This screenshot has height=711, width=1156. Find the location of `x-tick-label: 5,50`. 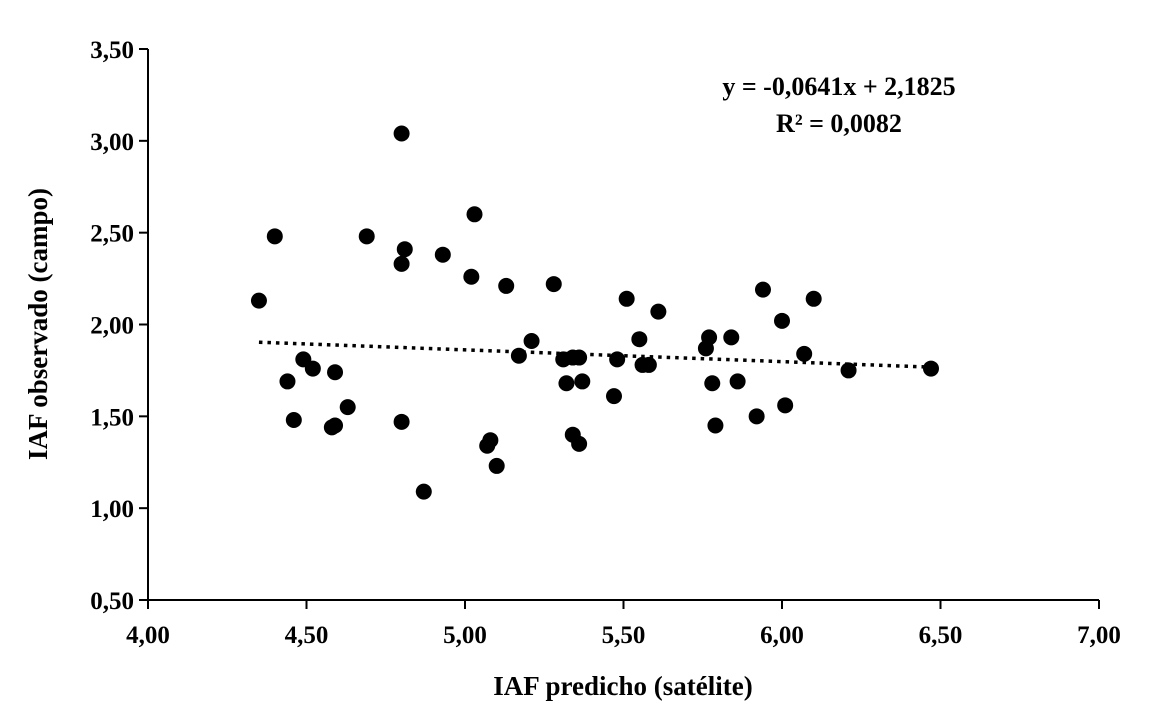

x-tick-label: 5,50 is located at coordinates (624, 635).